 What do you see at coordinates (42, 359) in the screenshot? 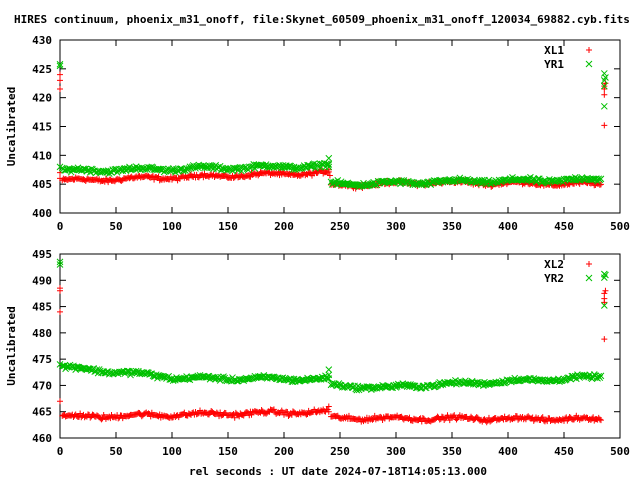
I see `y-tick-label: 475` at bounding box center [42, 359].